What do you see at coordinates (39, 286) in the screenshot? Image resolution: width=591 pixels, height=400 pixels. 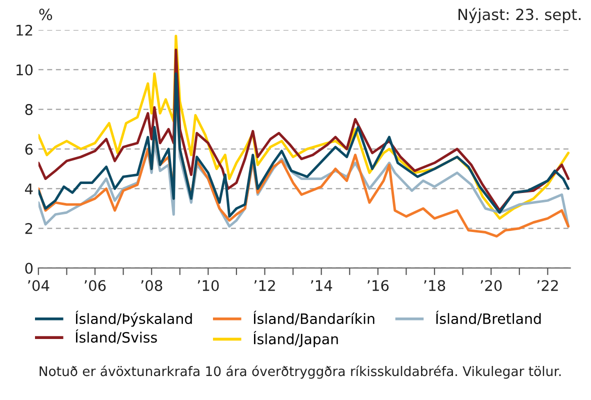 I see `x-tick-label: ’04` at bounding box center [39, 286].